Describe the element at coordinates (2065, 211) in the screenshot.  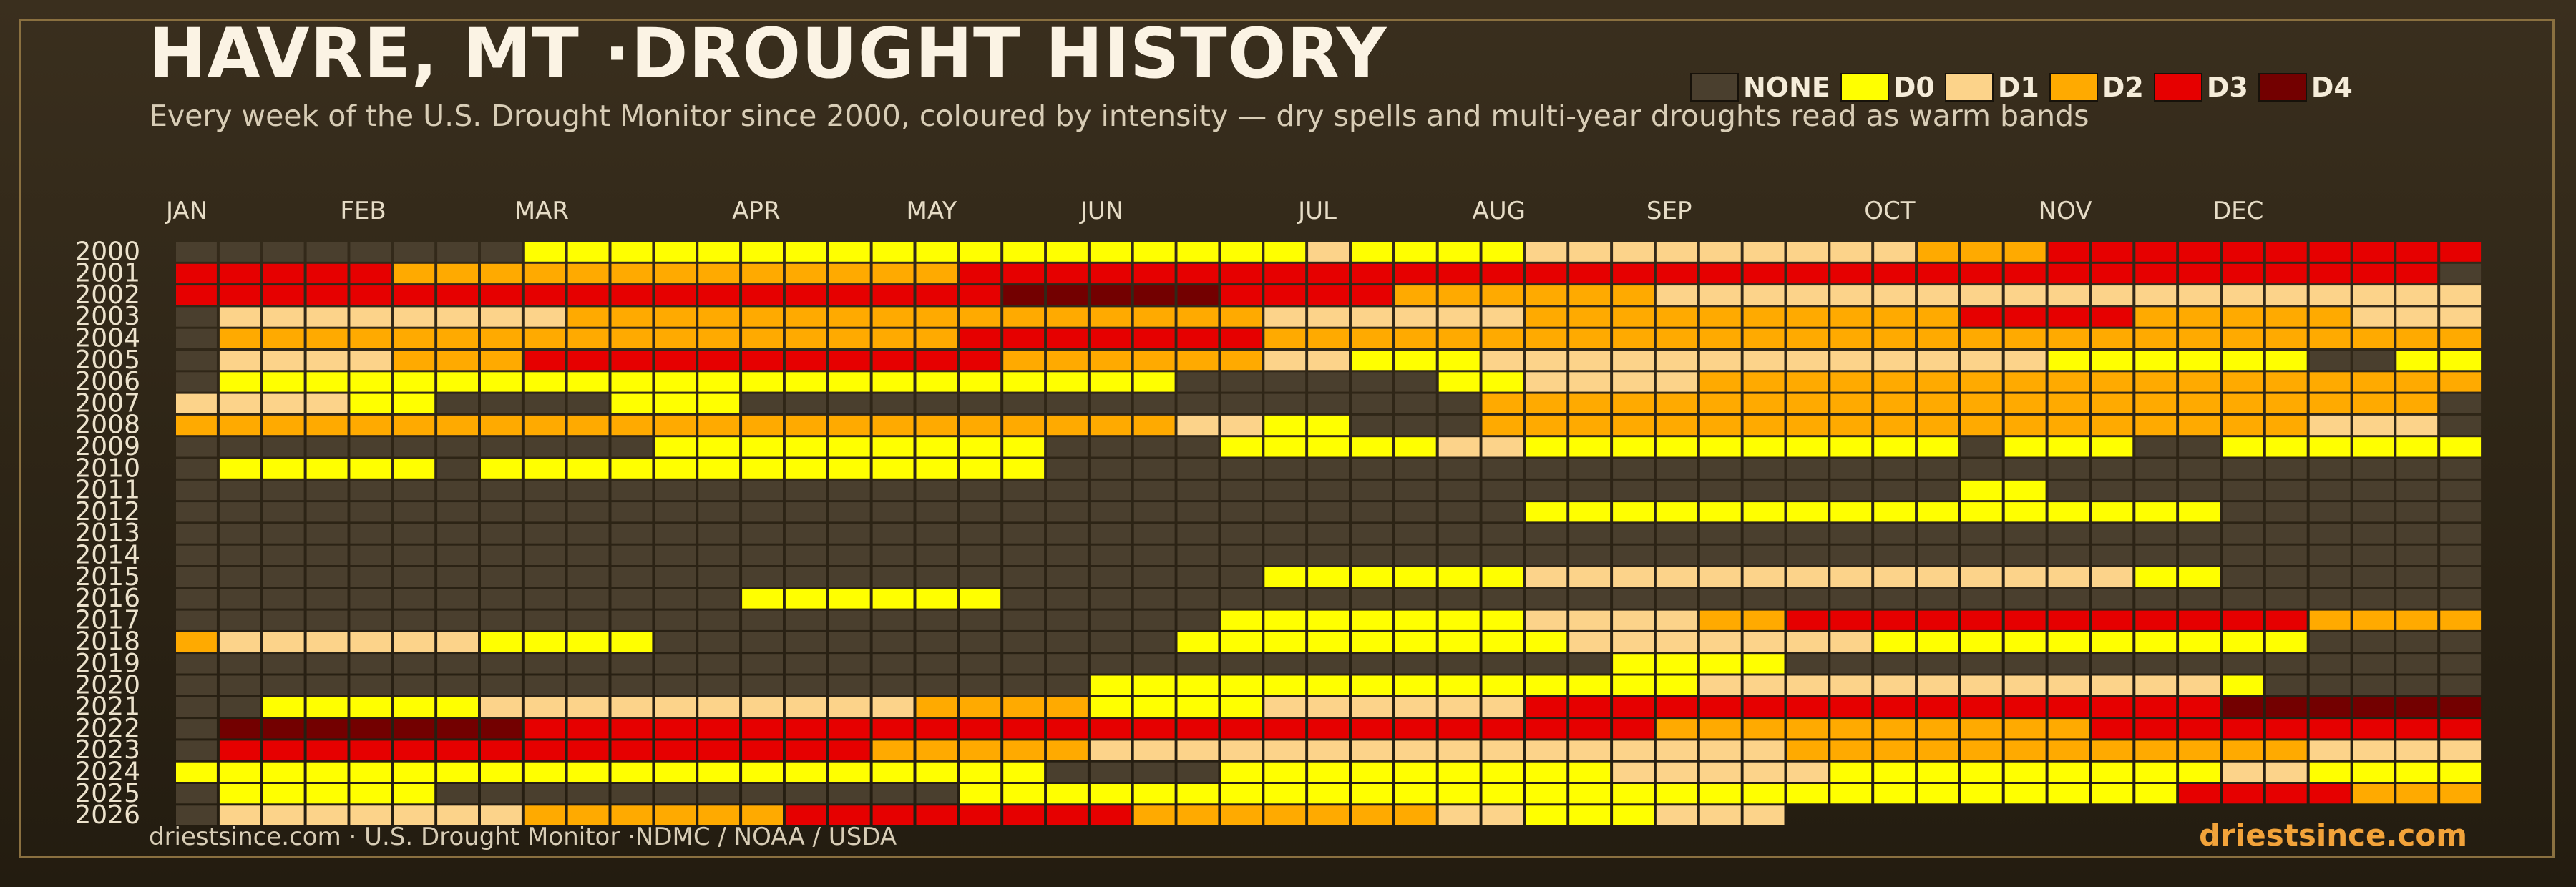
I see `month-label-nov: NOV` at that location.